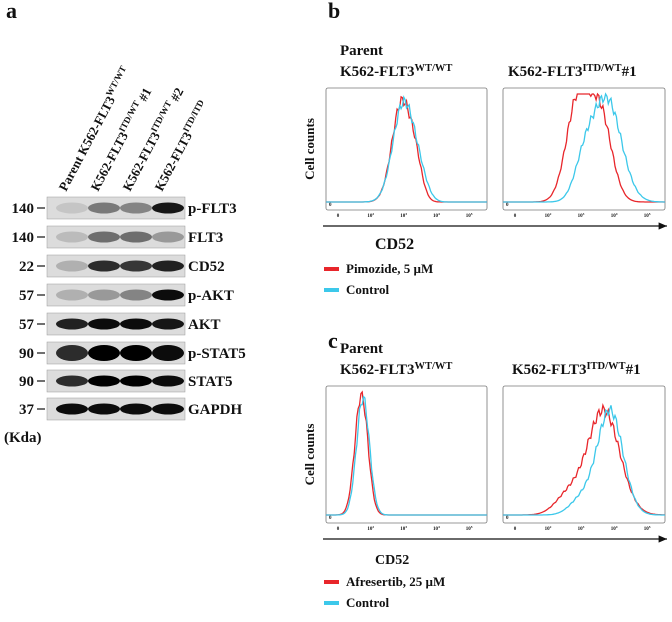  I want to click on protein-label: p-AKT, so click(211, 296).